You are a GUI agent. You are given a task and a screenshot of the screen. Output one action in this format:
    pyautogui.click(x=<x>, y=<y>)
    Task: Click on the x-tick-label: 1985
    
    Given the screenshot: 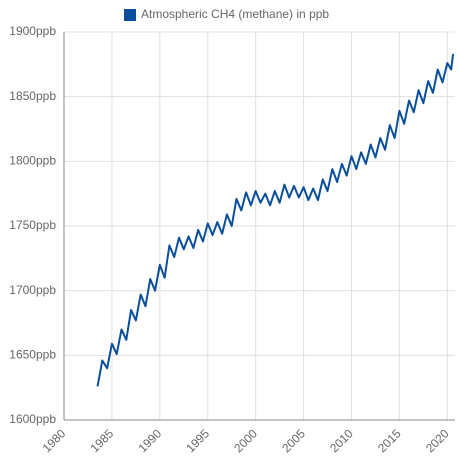 What is the action you would take?
    pyautogui.click(x=101, y=440)
    